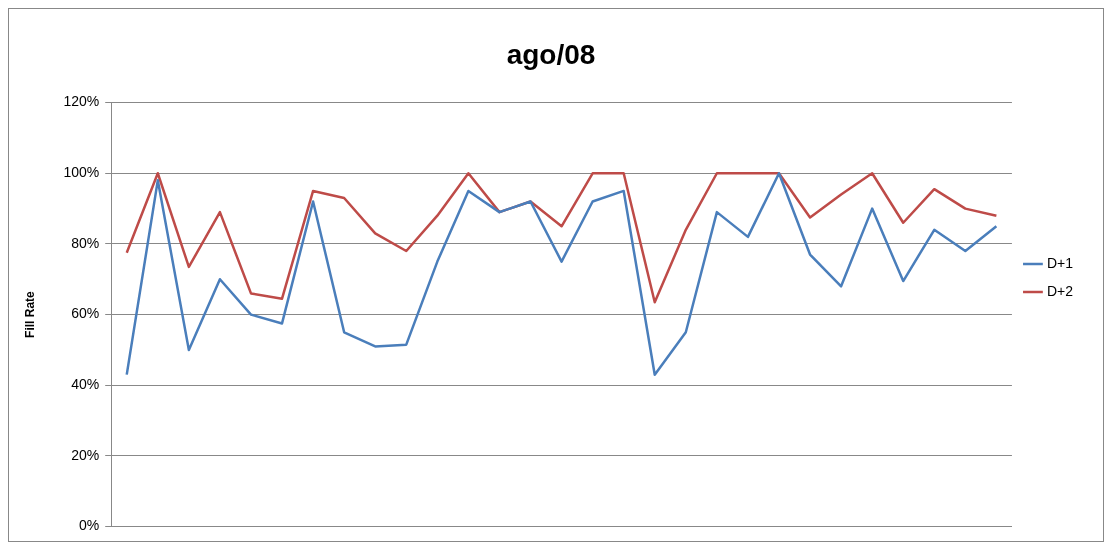 The height and width of the screenshot is (554, 1117). What do you see at coordinates (85, 242) in the screenshot?
I see `y-tick-label: 80%` at bounding box center [85, 242].